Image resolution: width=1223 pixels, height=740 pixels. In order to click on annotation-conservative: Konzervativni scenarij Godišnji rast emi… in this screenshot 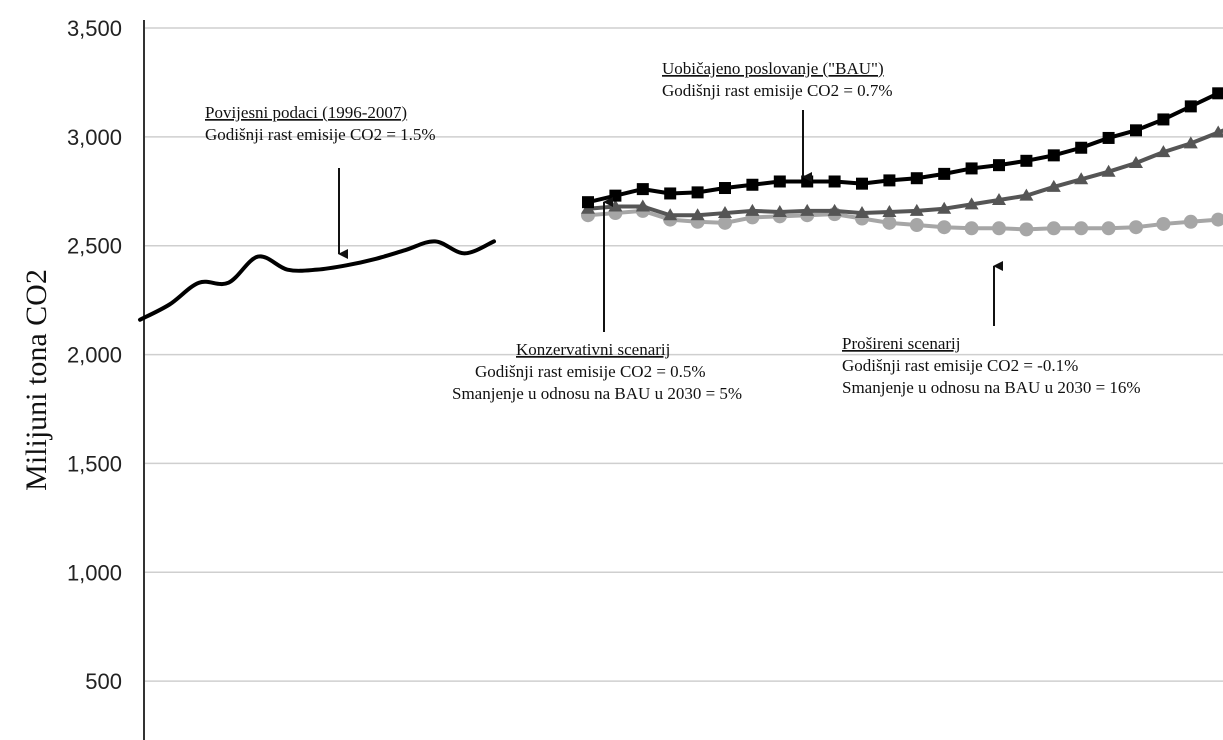, I will do `click(597, 300)`.